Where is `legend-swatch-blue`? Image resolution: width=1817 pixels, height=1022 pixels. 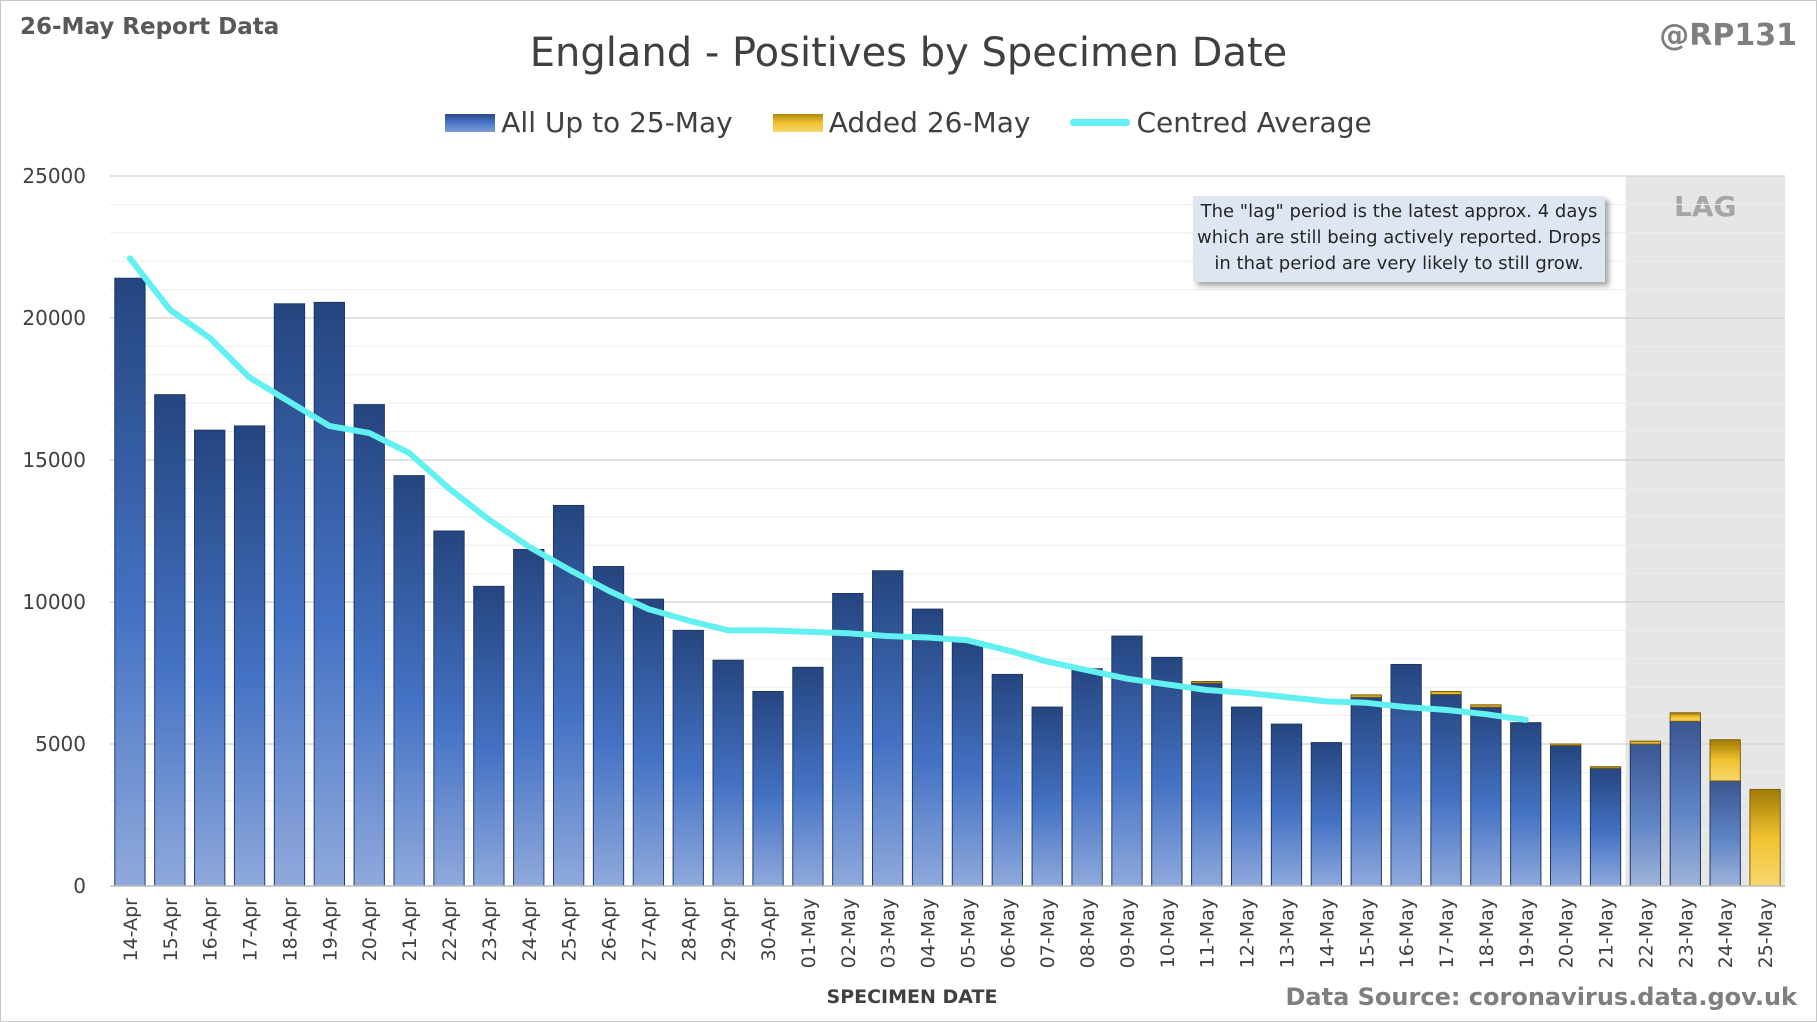
legend-swatch-blue is located at coordinates (470, 122).